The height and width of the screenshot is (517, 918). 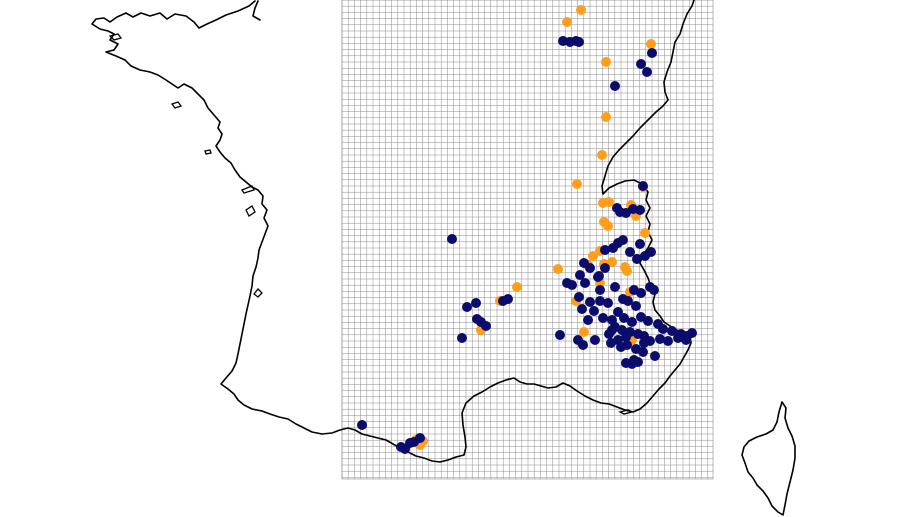 What do you see at coordinates (250, 211) in the screenshot?
I see `island-oleron` at bounding box center [250, 211].